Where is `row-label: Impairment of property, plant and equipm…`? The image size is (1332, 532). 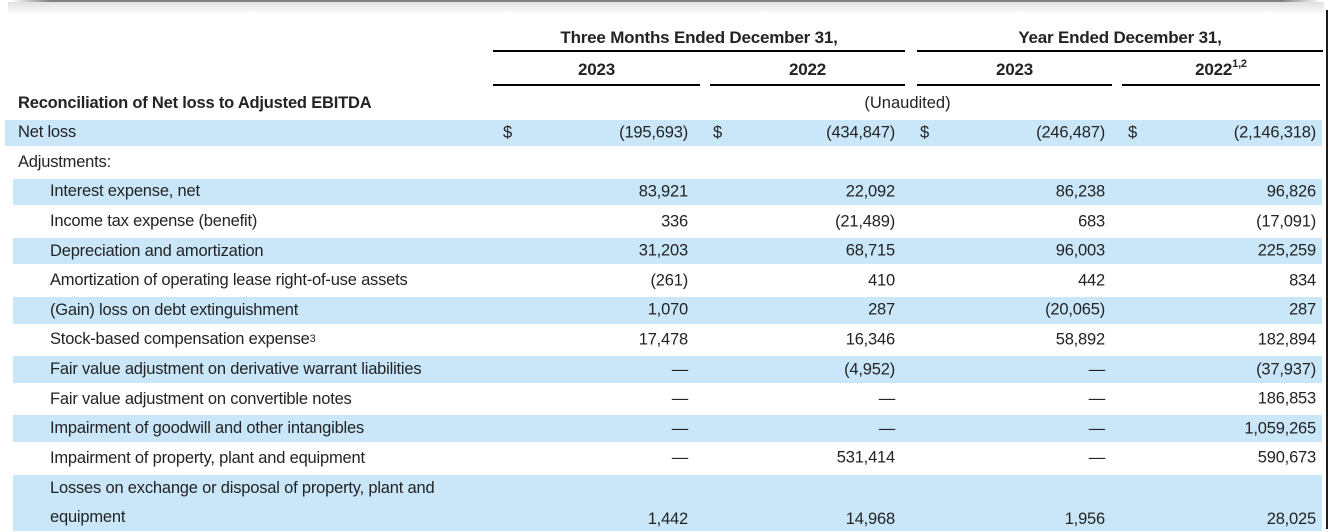
row-label: Impairment of property, plant and equipm… is located at coordinates (207, 457).